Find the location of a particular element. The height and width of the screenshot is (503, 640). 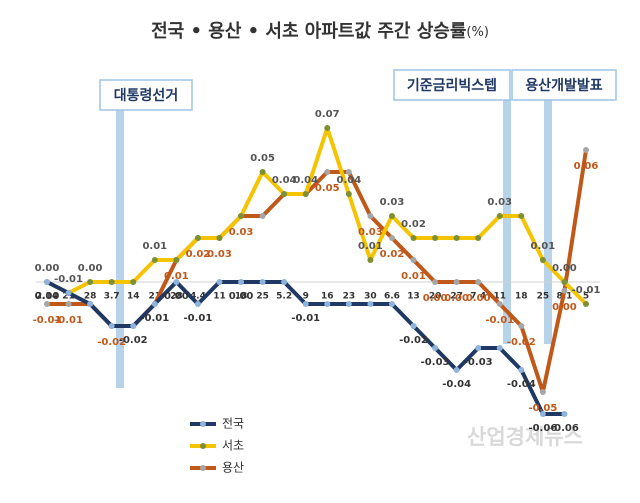

x-tick-label: 5.2 is located at coordinates (284, 297).